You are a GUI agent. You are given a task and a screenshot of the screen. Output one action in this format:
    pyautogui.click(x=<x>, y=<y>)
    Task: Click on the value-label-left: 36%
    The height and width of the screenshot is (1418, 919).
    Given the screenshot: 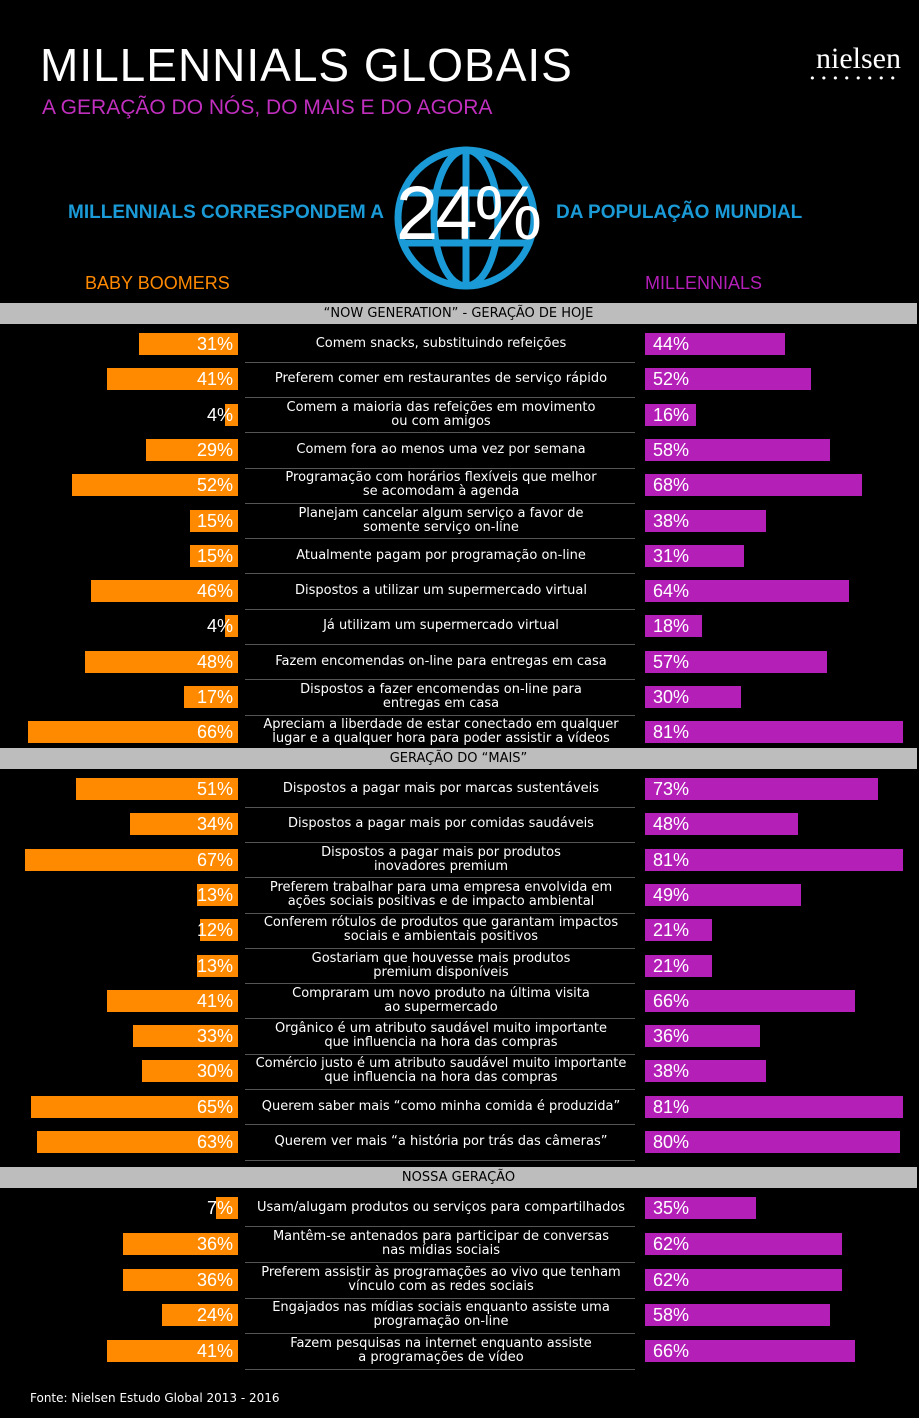 What is the action you would take?
    pyautogui.click(x=214, y=1279)
    